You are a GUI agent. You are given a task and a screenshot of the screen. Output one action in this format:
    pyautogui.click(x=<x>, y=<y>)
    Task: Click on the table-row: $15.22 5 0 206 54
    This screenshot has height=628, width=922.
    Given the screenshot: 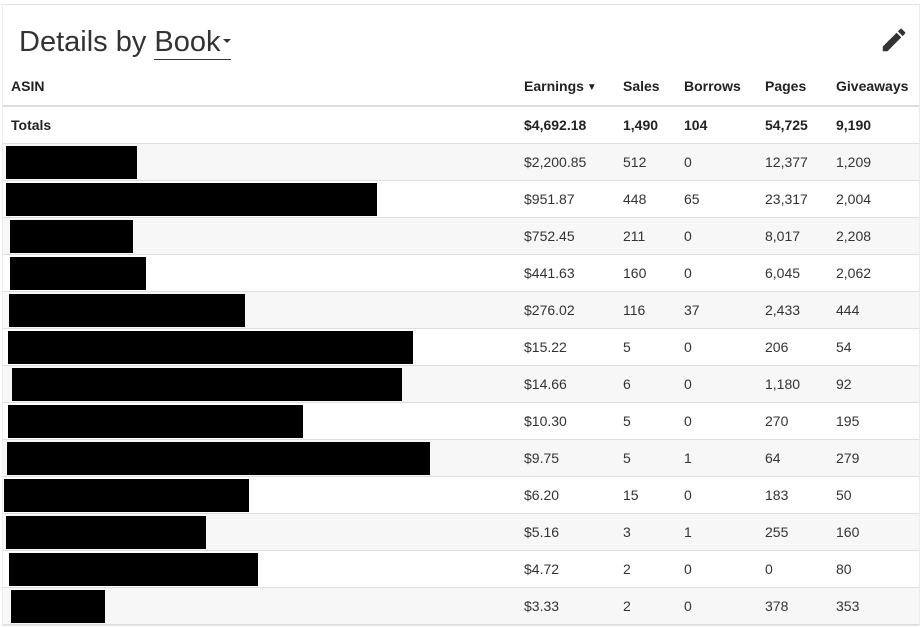 What is the action you would take?
    pyautogui.click(x=461, y=347)
    